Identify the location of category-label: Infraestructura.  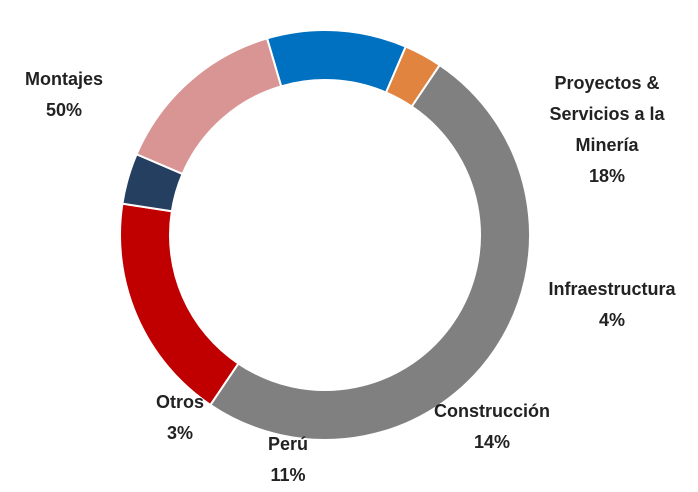
(612, 289).